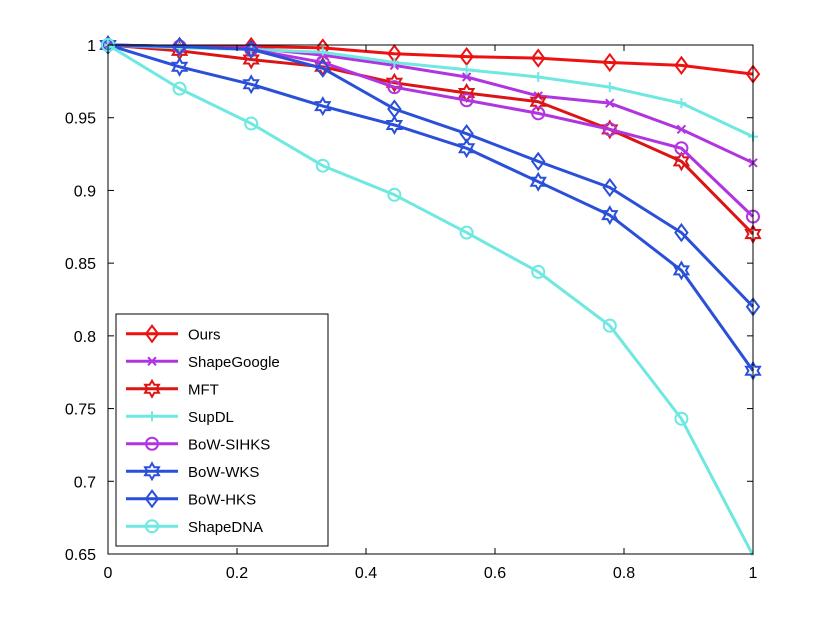 Image resolution: width=830 pixels, height=625 pixels. I want to click on legend-label: BoW-WKS, so click(223, 472).